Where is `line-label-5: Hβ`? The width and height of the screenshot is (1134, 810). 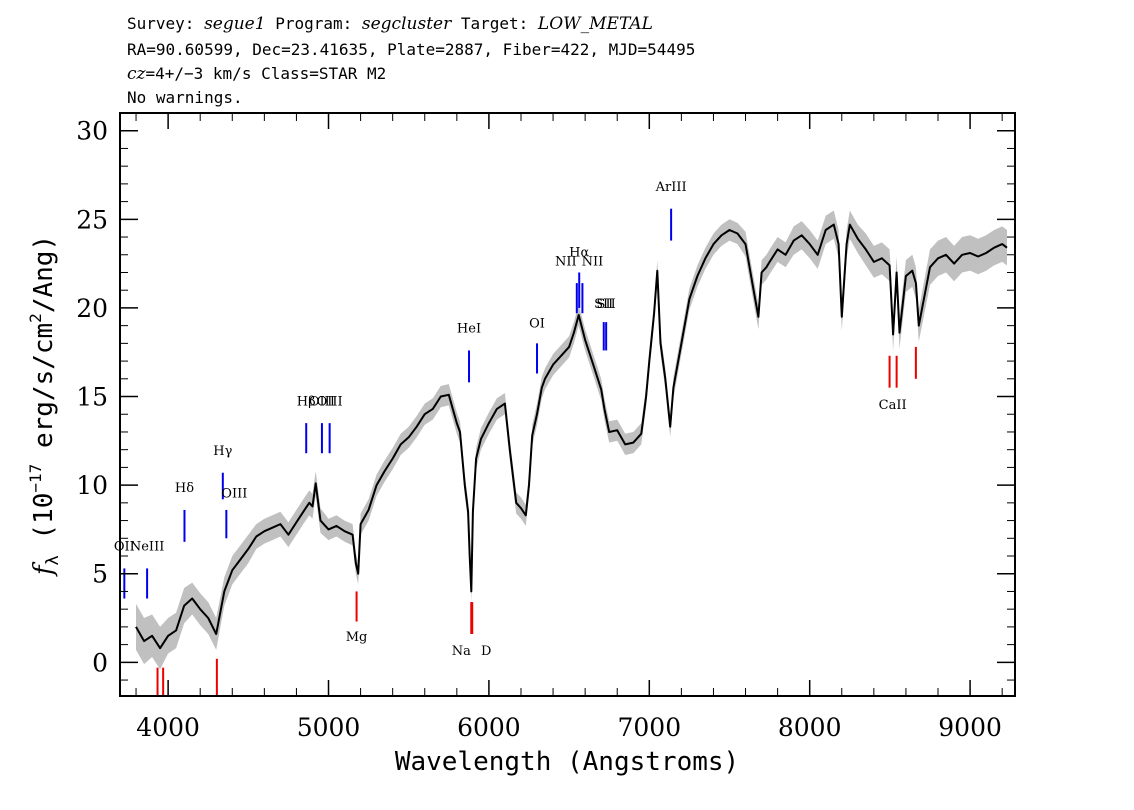 line-label-5: Hβ is located at coordinates (306, 401).